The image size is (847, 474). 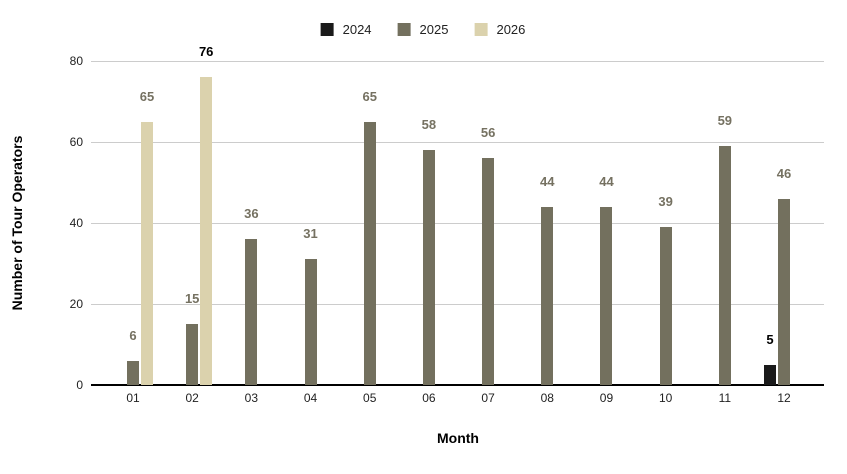 What do you see at coordinates (76, 61) in the screenshot?
I see `y-axis-tick-label-80: 80` at bounding box center [76, 61].